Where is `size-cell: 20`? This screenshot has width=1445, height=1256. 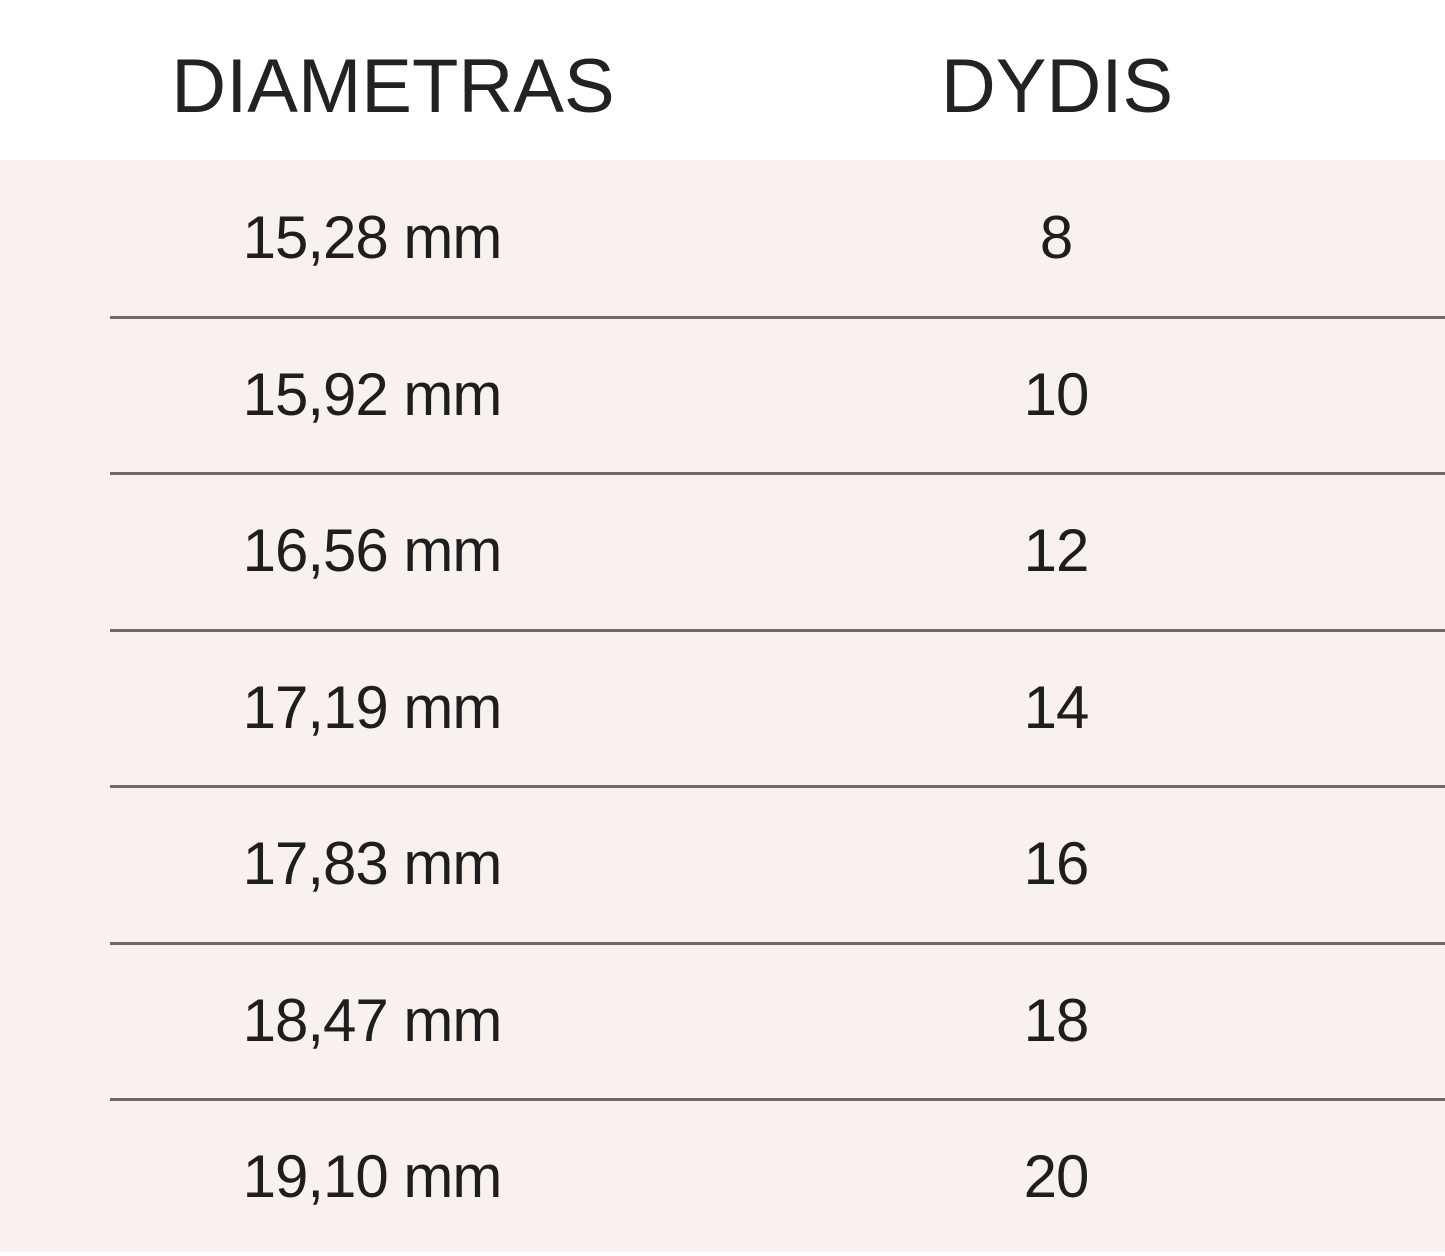
size-cell: 20 is located at coordinates (1056, 1176).